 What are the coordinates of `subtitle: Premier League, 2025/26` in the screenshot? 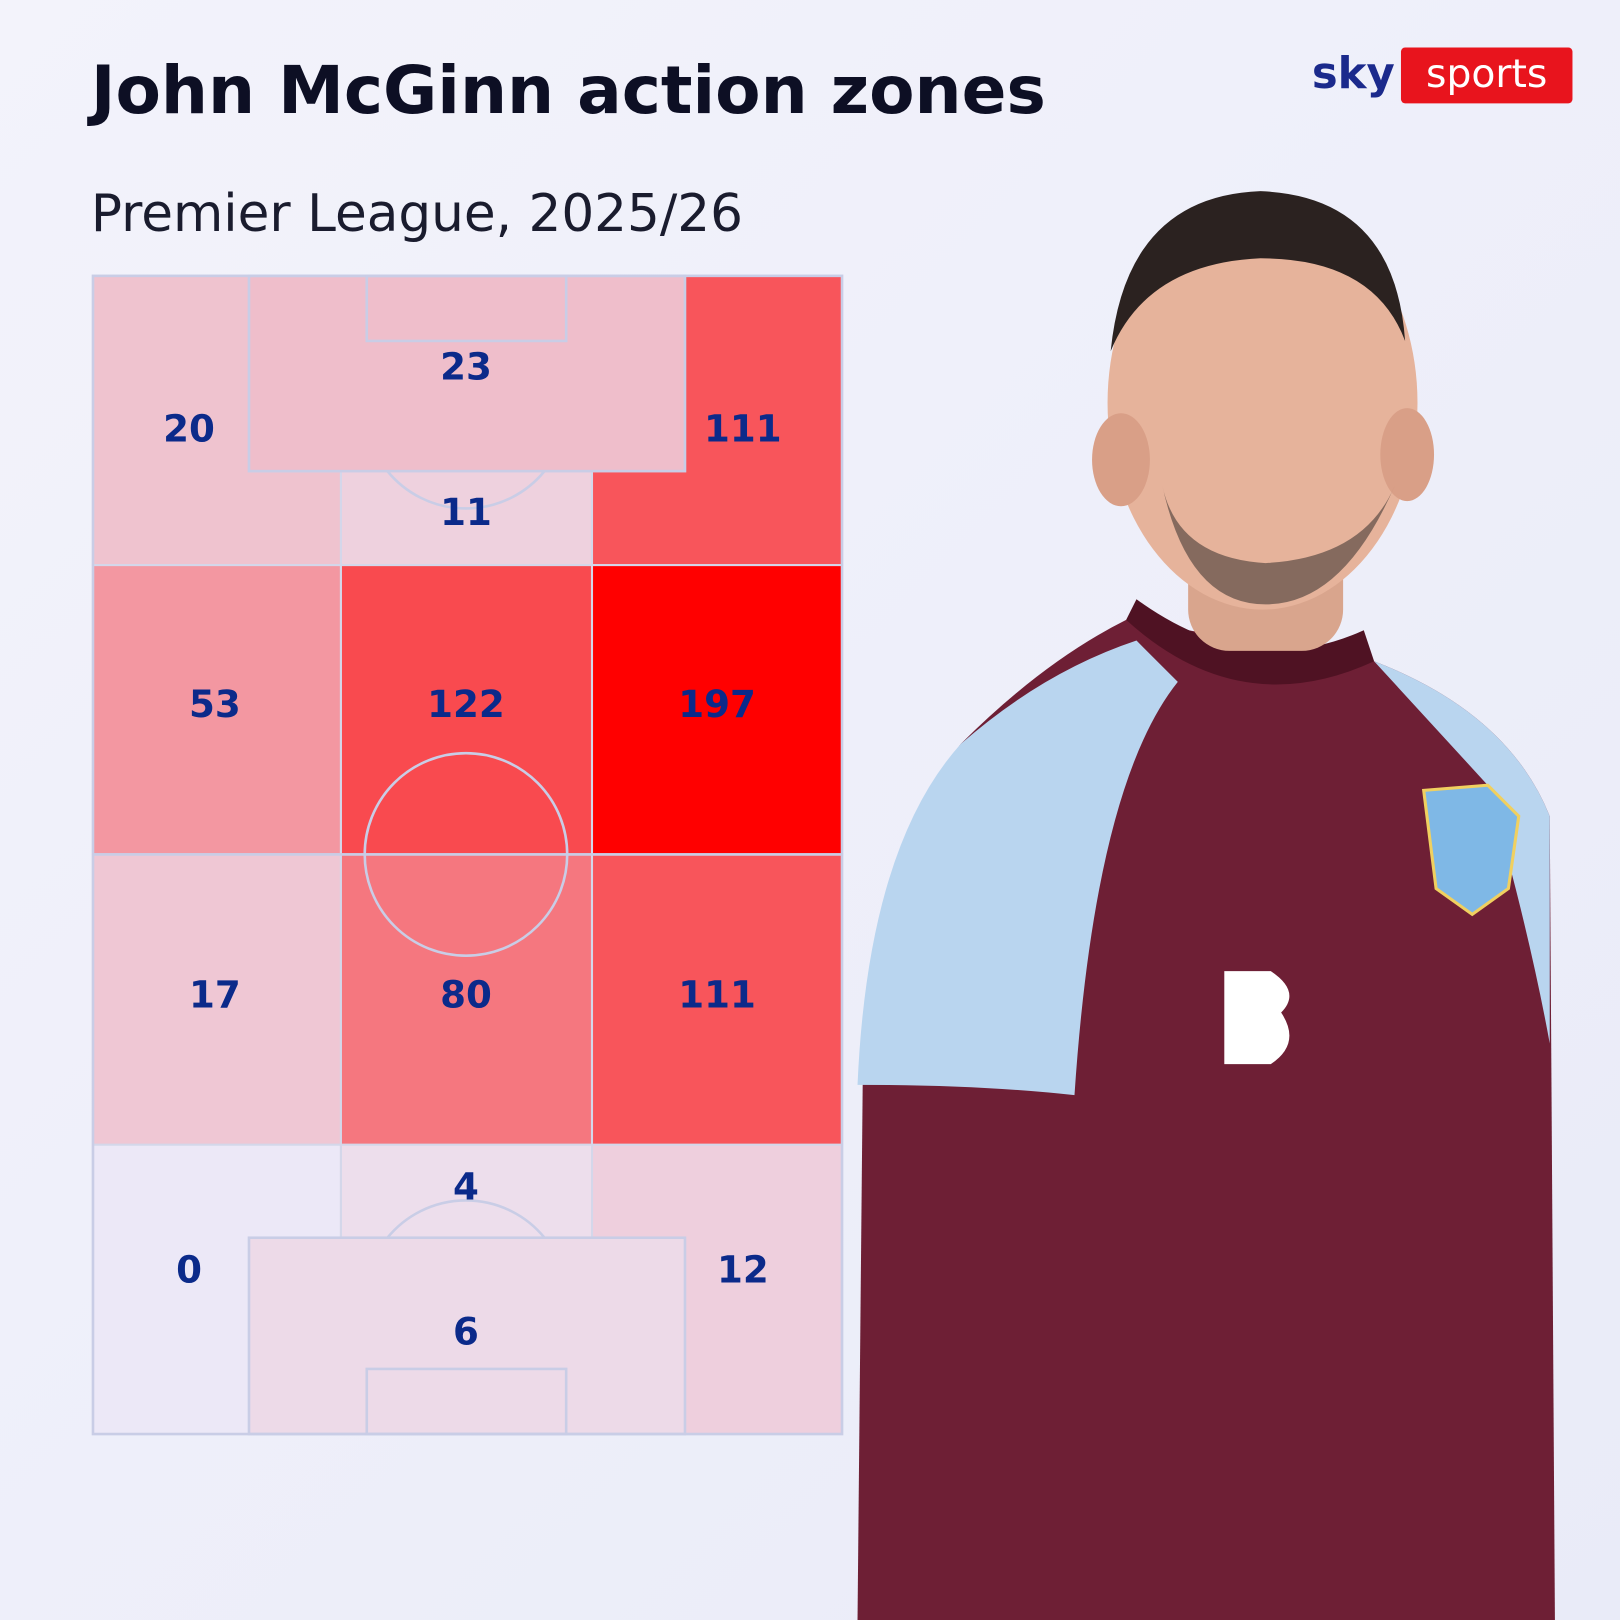 It's located at (417, 214).